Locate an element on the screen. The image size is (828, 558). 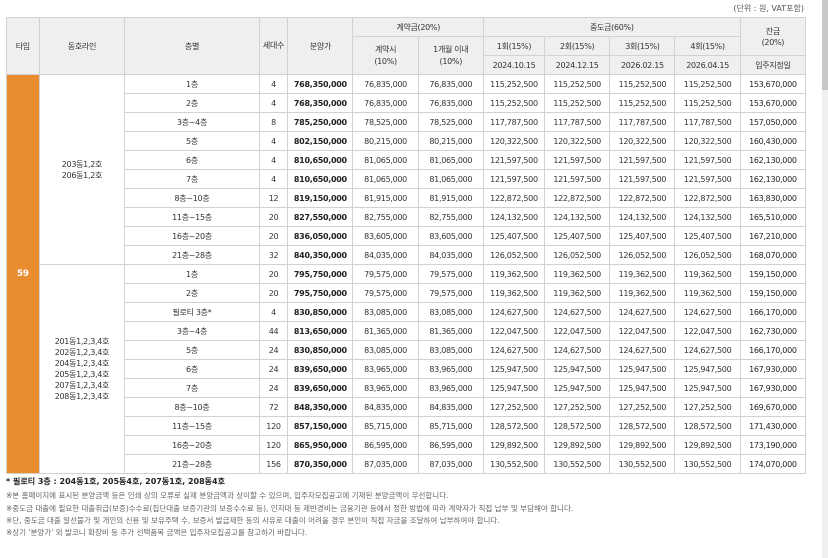
cell-m3: 130,552,500 is located at coordinates (642, 464).